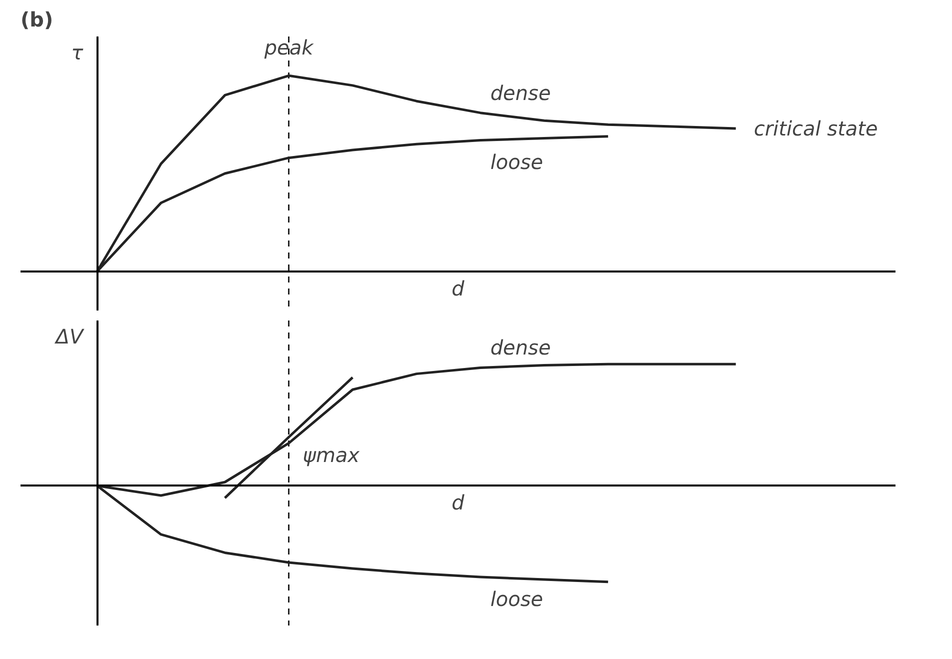  What do you see at coordinates (816, 128) in the screenshot?
I see `annotation: critical state` at bounding box center [816, 128].